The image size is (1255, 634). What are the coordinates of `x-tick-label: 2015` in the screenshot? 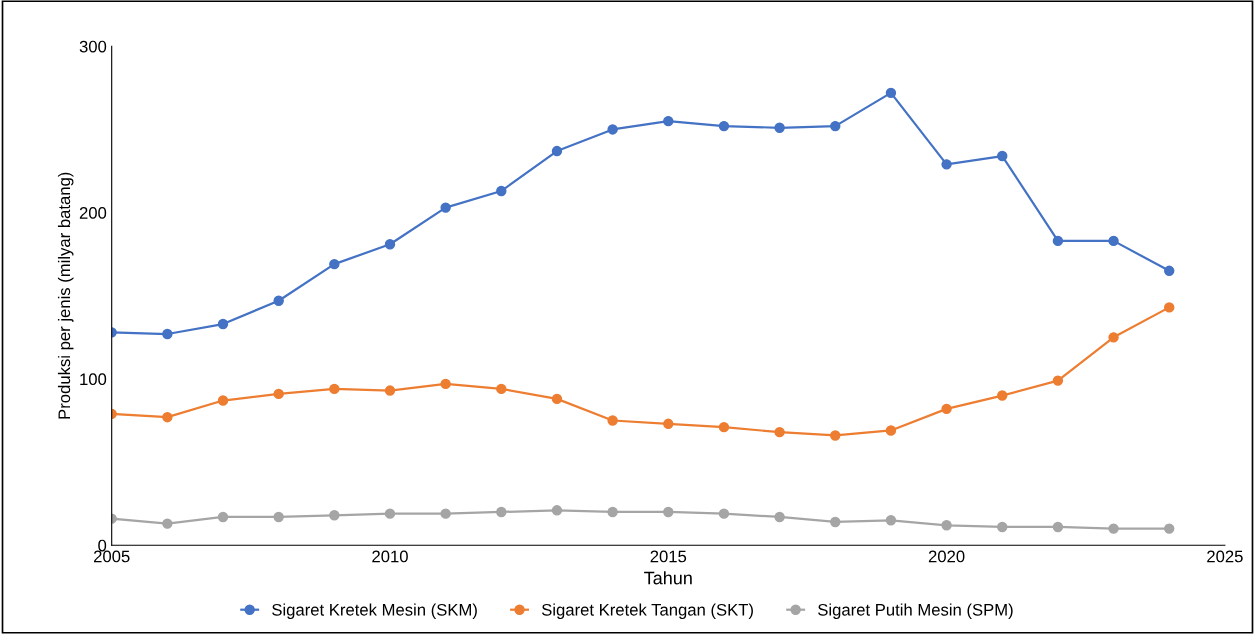 It's located at (668, 556).